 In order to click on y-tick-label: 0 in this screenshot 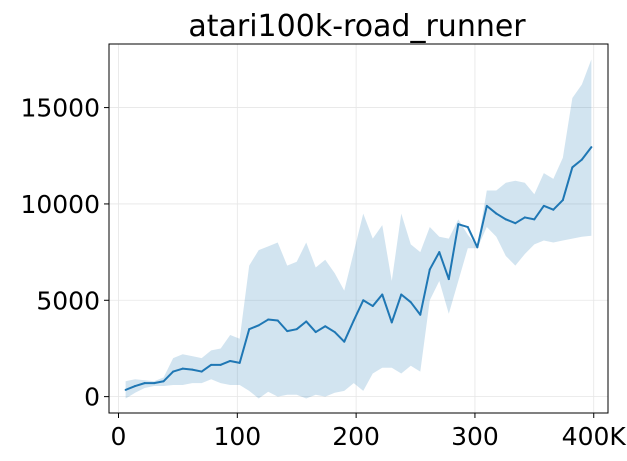, I will do `click(92, 397)`.